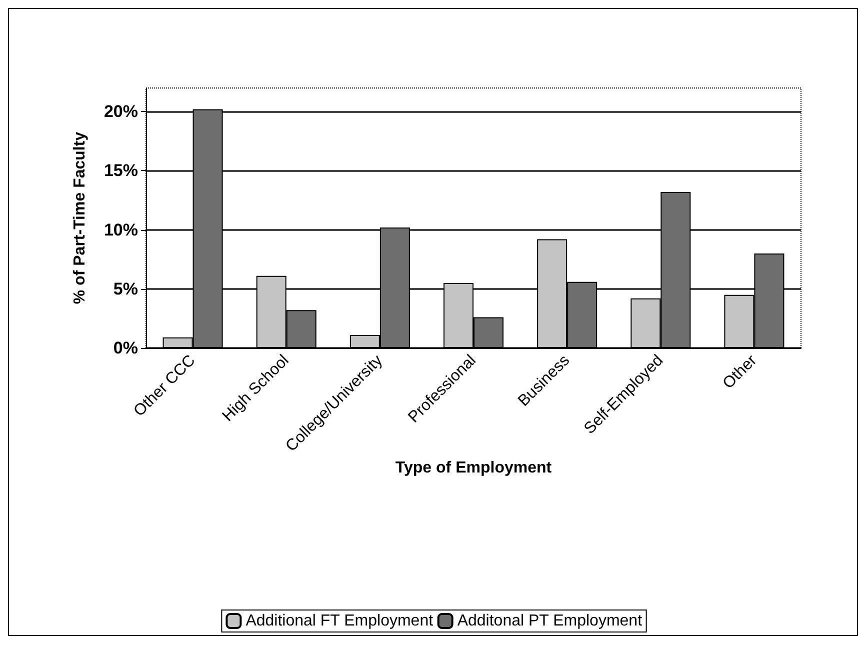 The width and height of the screenshot is (868, 646). Describe the element at coordinates (121, 112) in the screenshot. I see `y-tick-label: 20%` at that location.